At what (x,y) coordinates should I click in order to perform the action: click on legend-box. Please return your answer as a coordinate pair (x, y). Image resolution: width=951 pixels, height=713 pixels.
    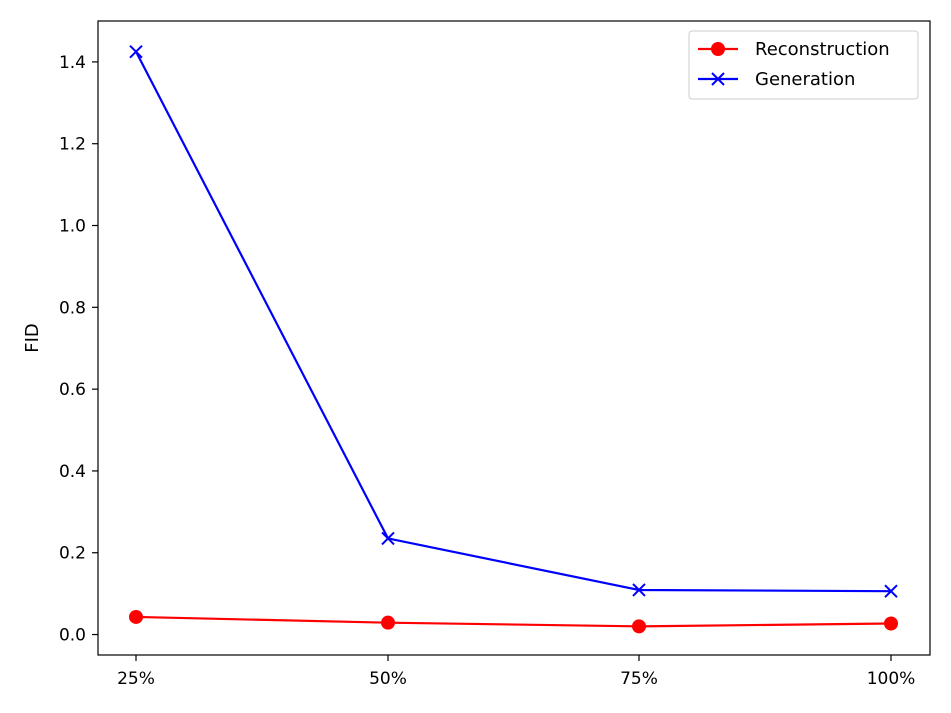
    Looking at the image, I should click on (803, 65).